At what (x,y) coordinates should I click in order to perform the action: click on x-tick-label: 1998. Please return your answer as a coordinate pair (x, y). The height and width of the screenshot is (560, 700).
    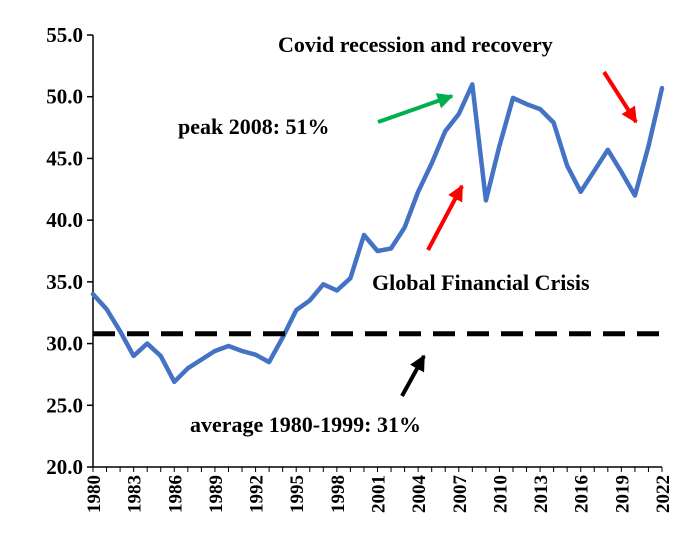
    Looking at the image, I should click on (338, 494).